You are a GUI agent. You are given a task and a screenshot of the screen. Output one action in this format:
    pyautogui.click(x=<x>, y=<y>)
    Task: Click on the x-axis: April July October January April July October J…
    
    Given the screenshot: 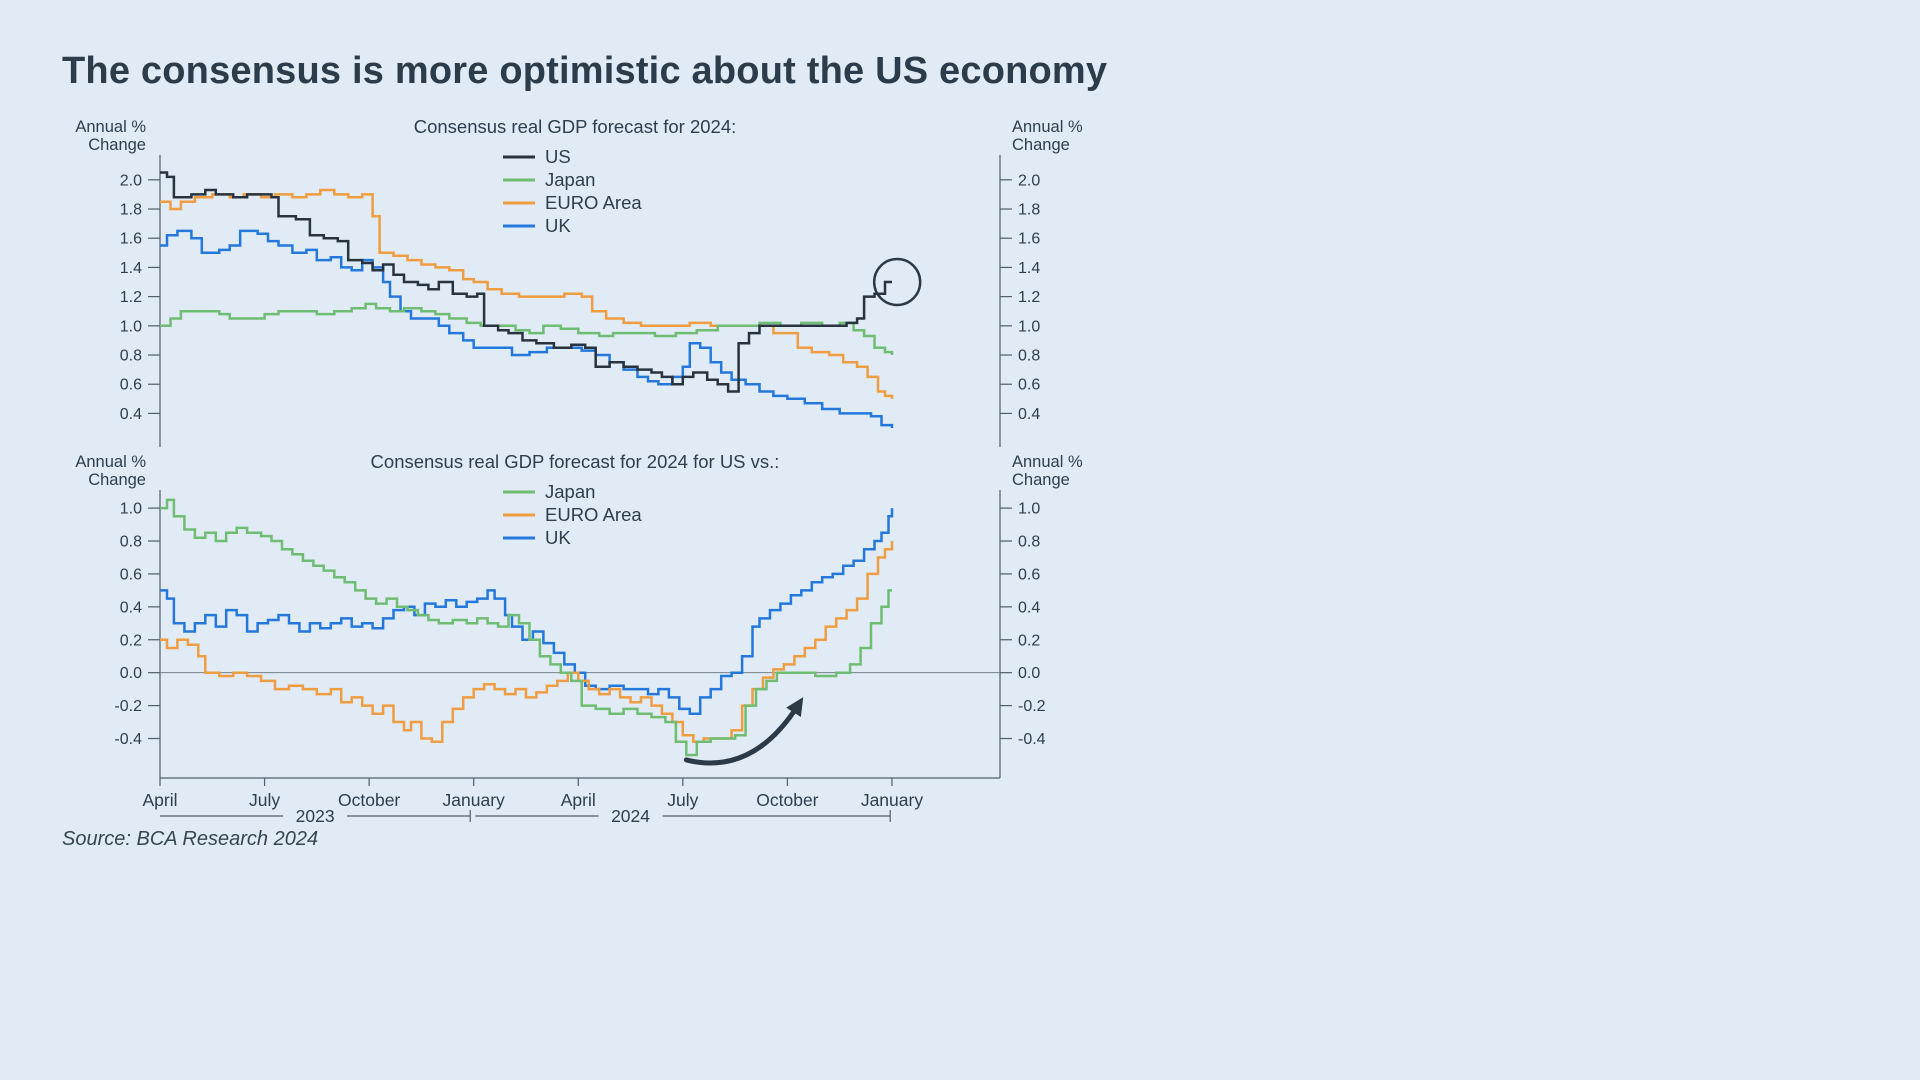 What is the action you would take?
    pyautogui.click(x=571, y=801)
    